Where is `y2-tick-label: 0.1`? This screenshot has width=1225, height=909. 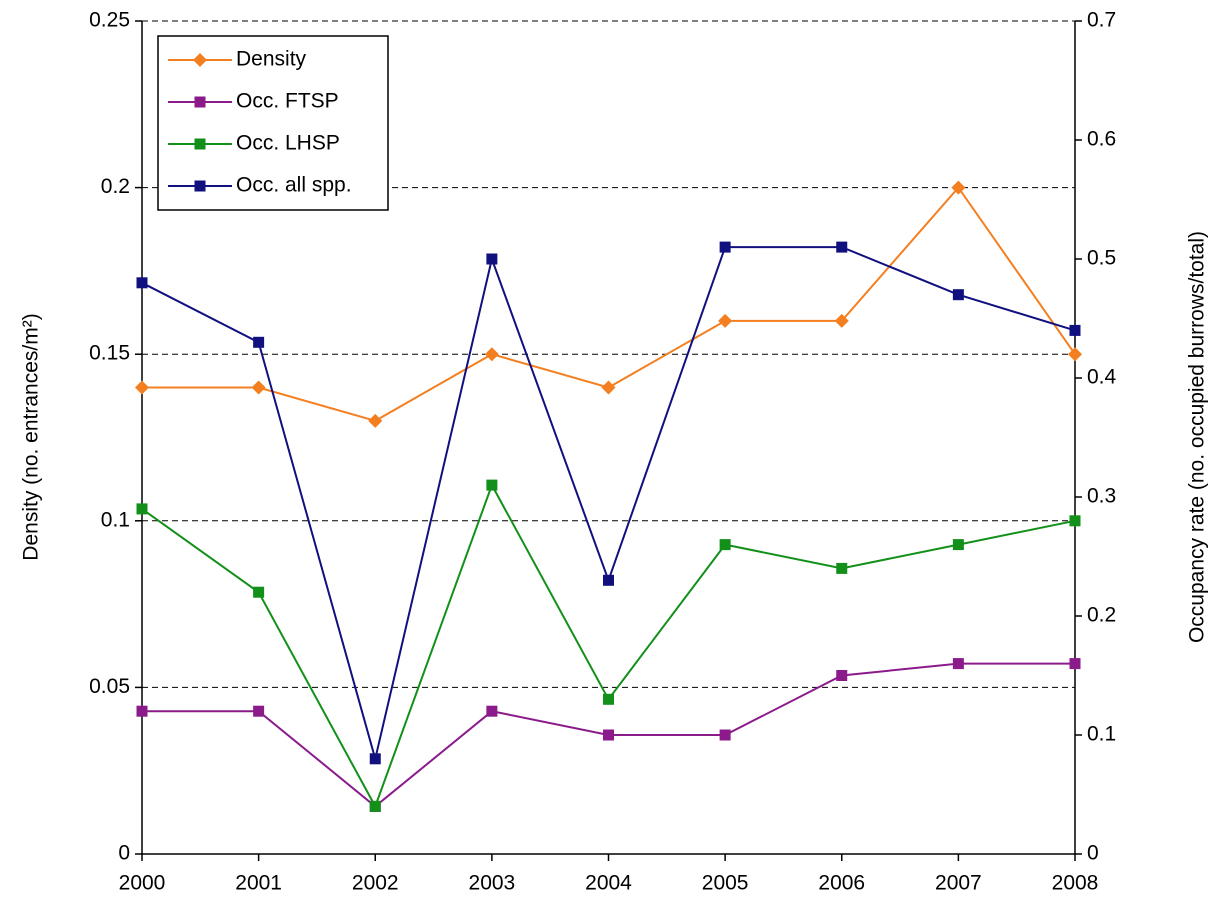
y2-tick-label: 0.1 is located at coordinates (1101, 734).